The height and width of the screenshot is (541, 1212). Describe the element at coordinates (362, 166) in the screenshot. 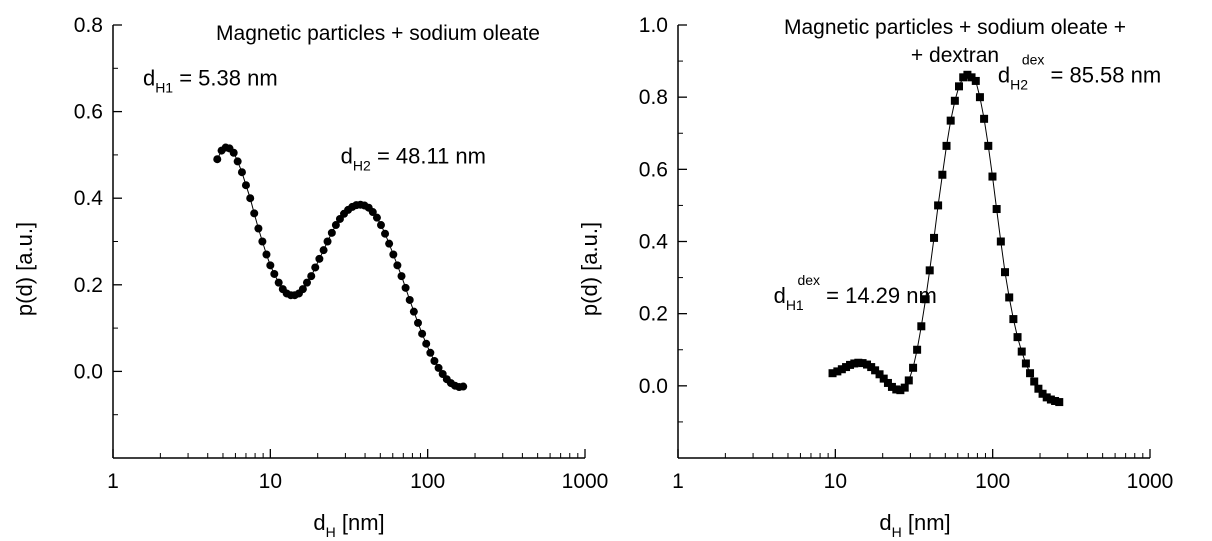

I see `annotation-subscript: H2` at that location.